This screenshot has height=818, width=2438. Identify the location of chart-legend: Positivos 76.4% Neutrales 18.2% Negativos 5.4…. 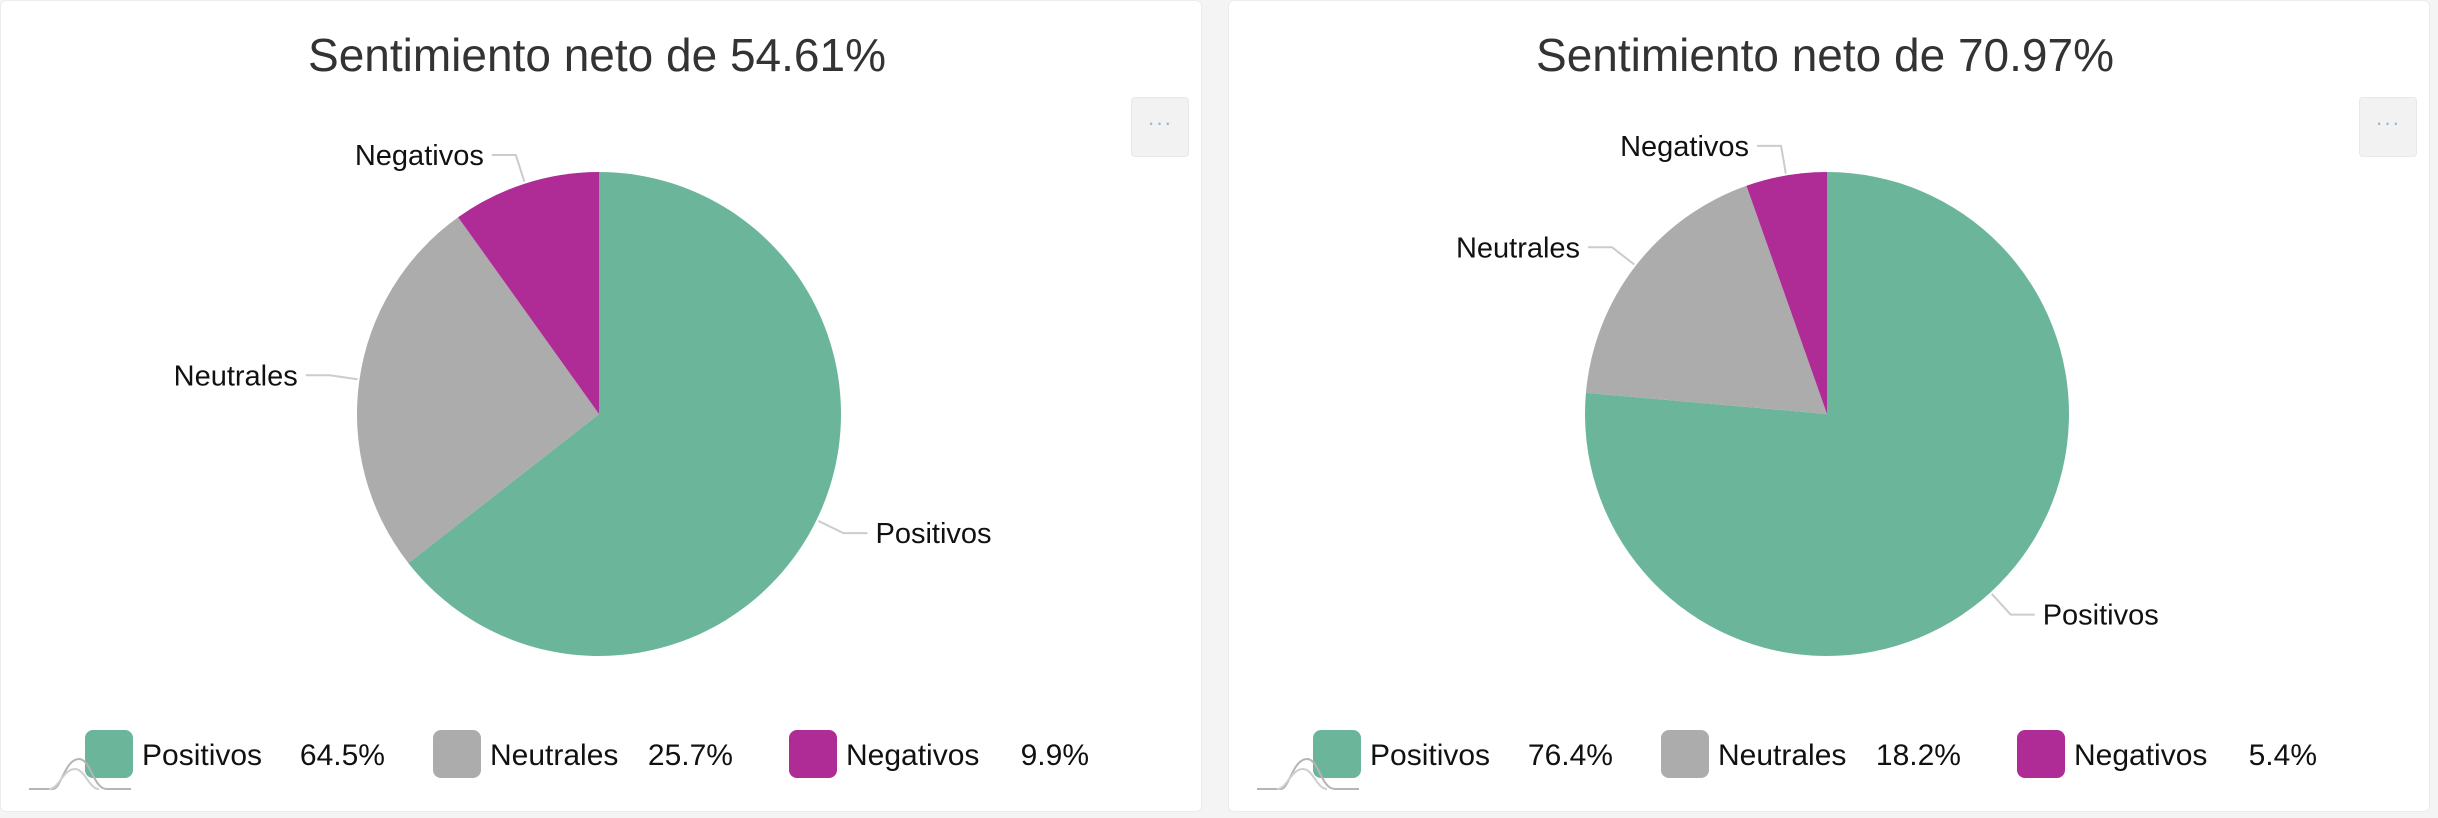
(1815, 754).